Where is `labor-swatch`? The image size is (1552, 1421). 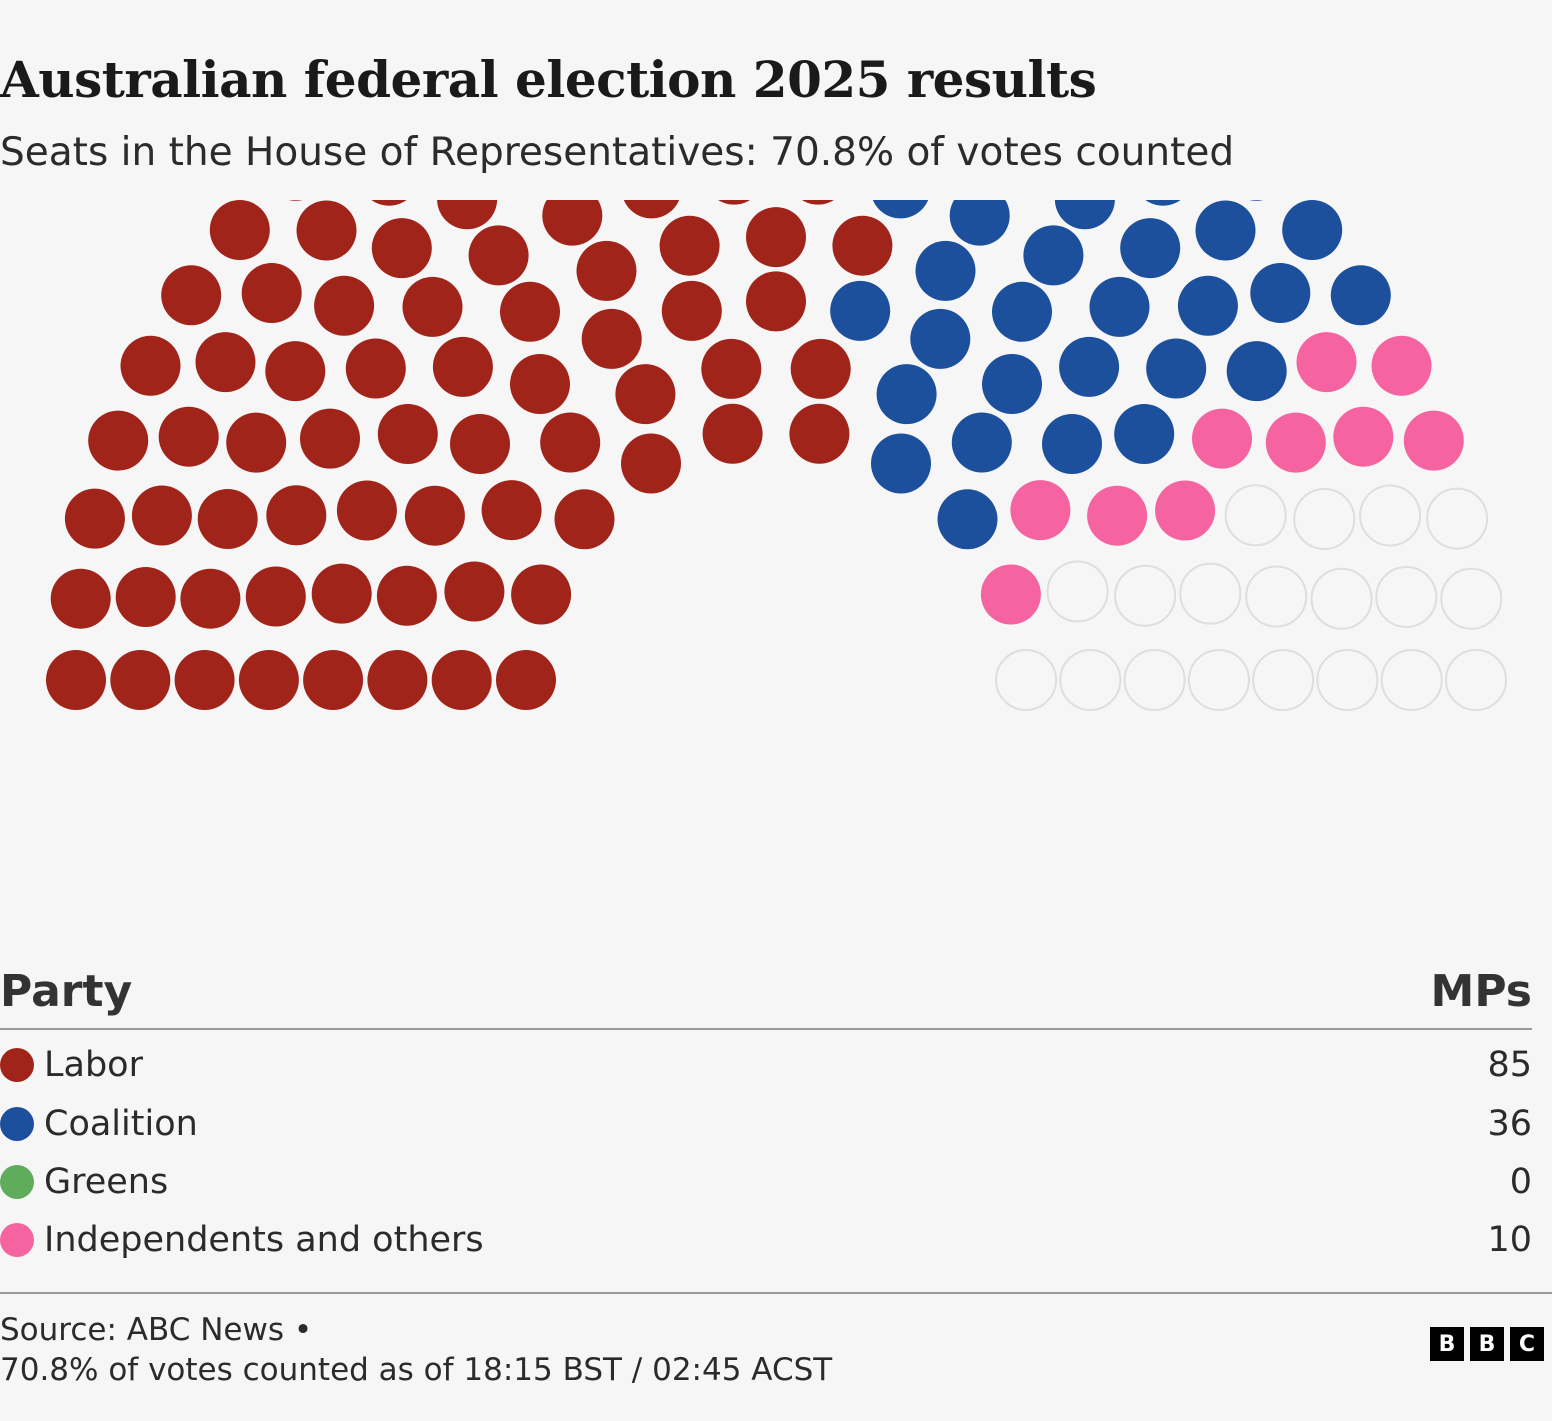 labor-swatch is located at coordinates (17, 1065).